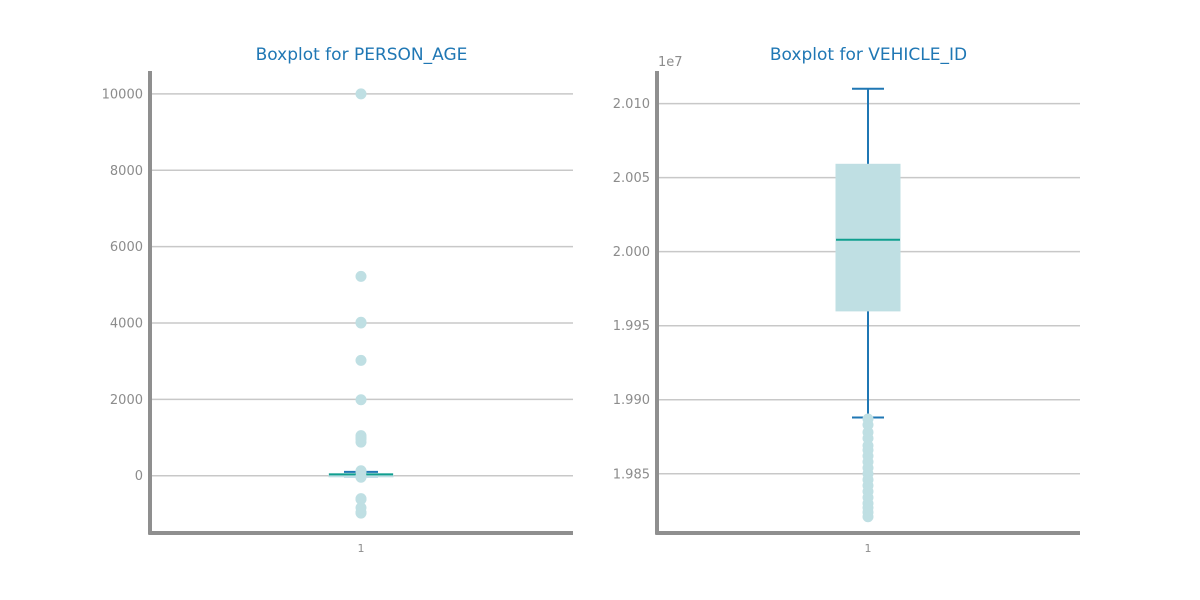 The width and height of the screenshot is (1200, 600). What do you see at coordinates (126, 171) in the screenshot?
I see `ytick-label-0-4: 8000` at bounding box center [126, 171].